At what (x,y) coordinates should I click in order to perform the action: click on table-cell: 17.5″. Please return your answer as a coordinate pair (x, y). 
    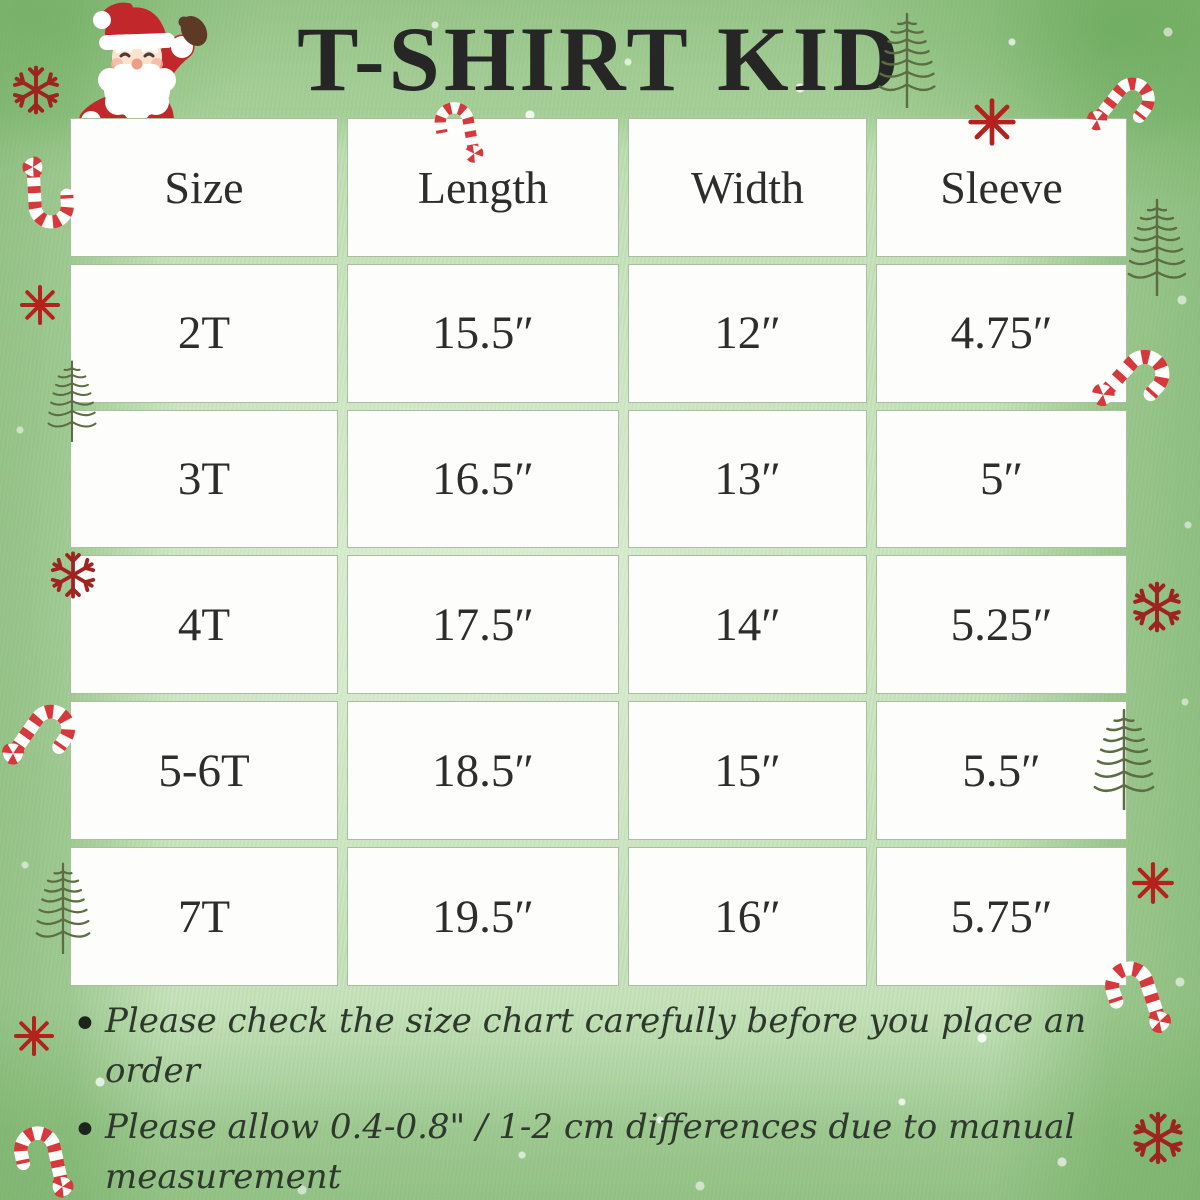
    Looking at the image, I should click on (483, 625).